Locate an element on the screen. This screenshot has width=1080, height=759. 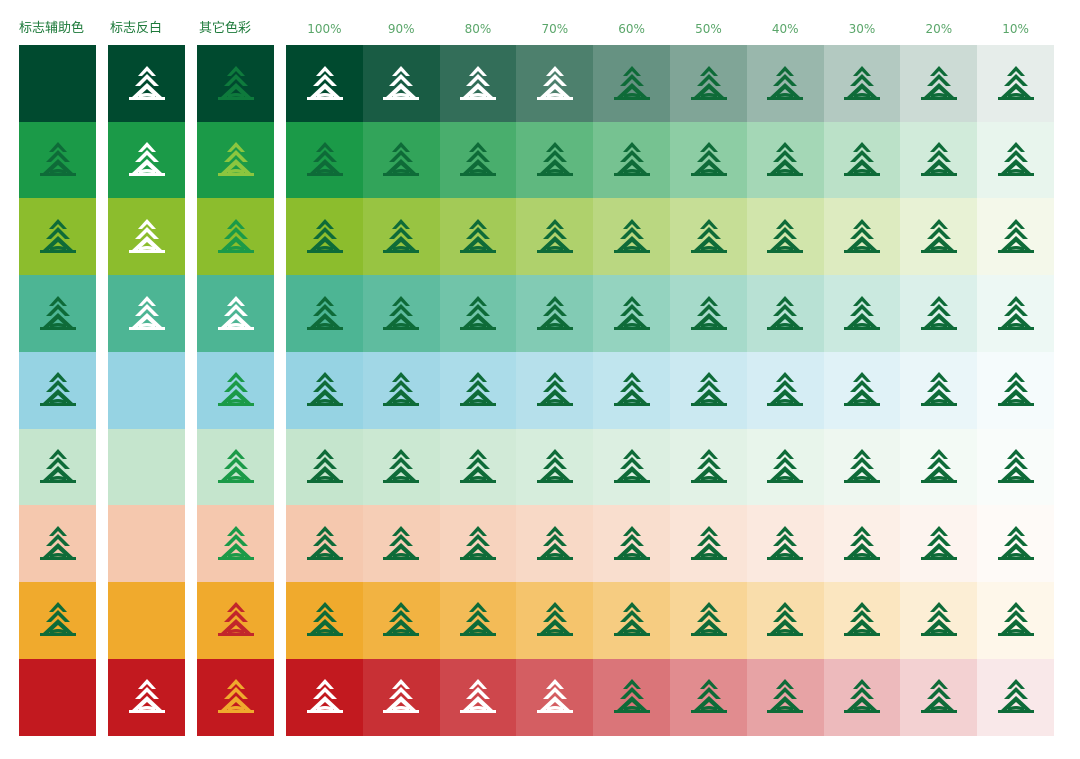
header-other-colors: 其它色彩 is located at coordinates (225, 28).